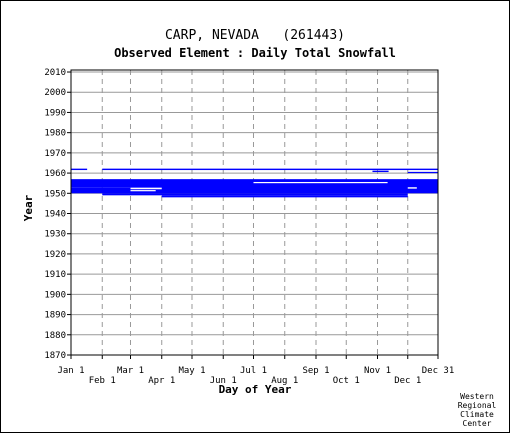 The image size is (510, 433). What do you see at coordinates (55, 215) in the screenshot?
I see `y-tick-label: 1940` at bounding box center [55, 215].